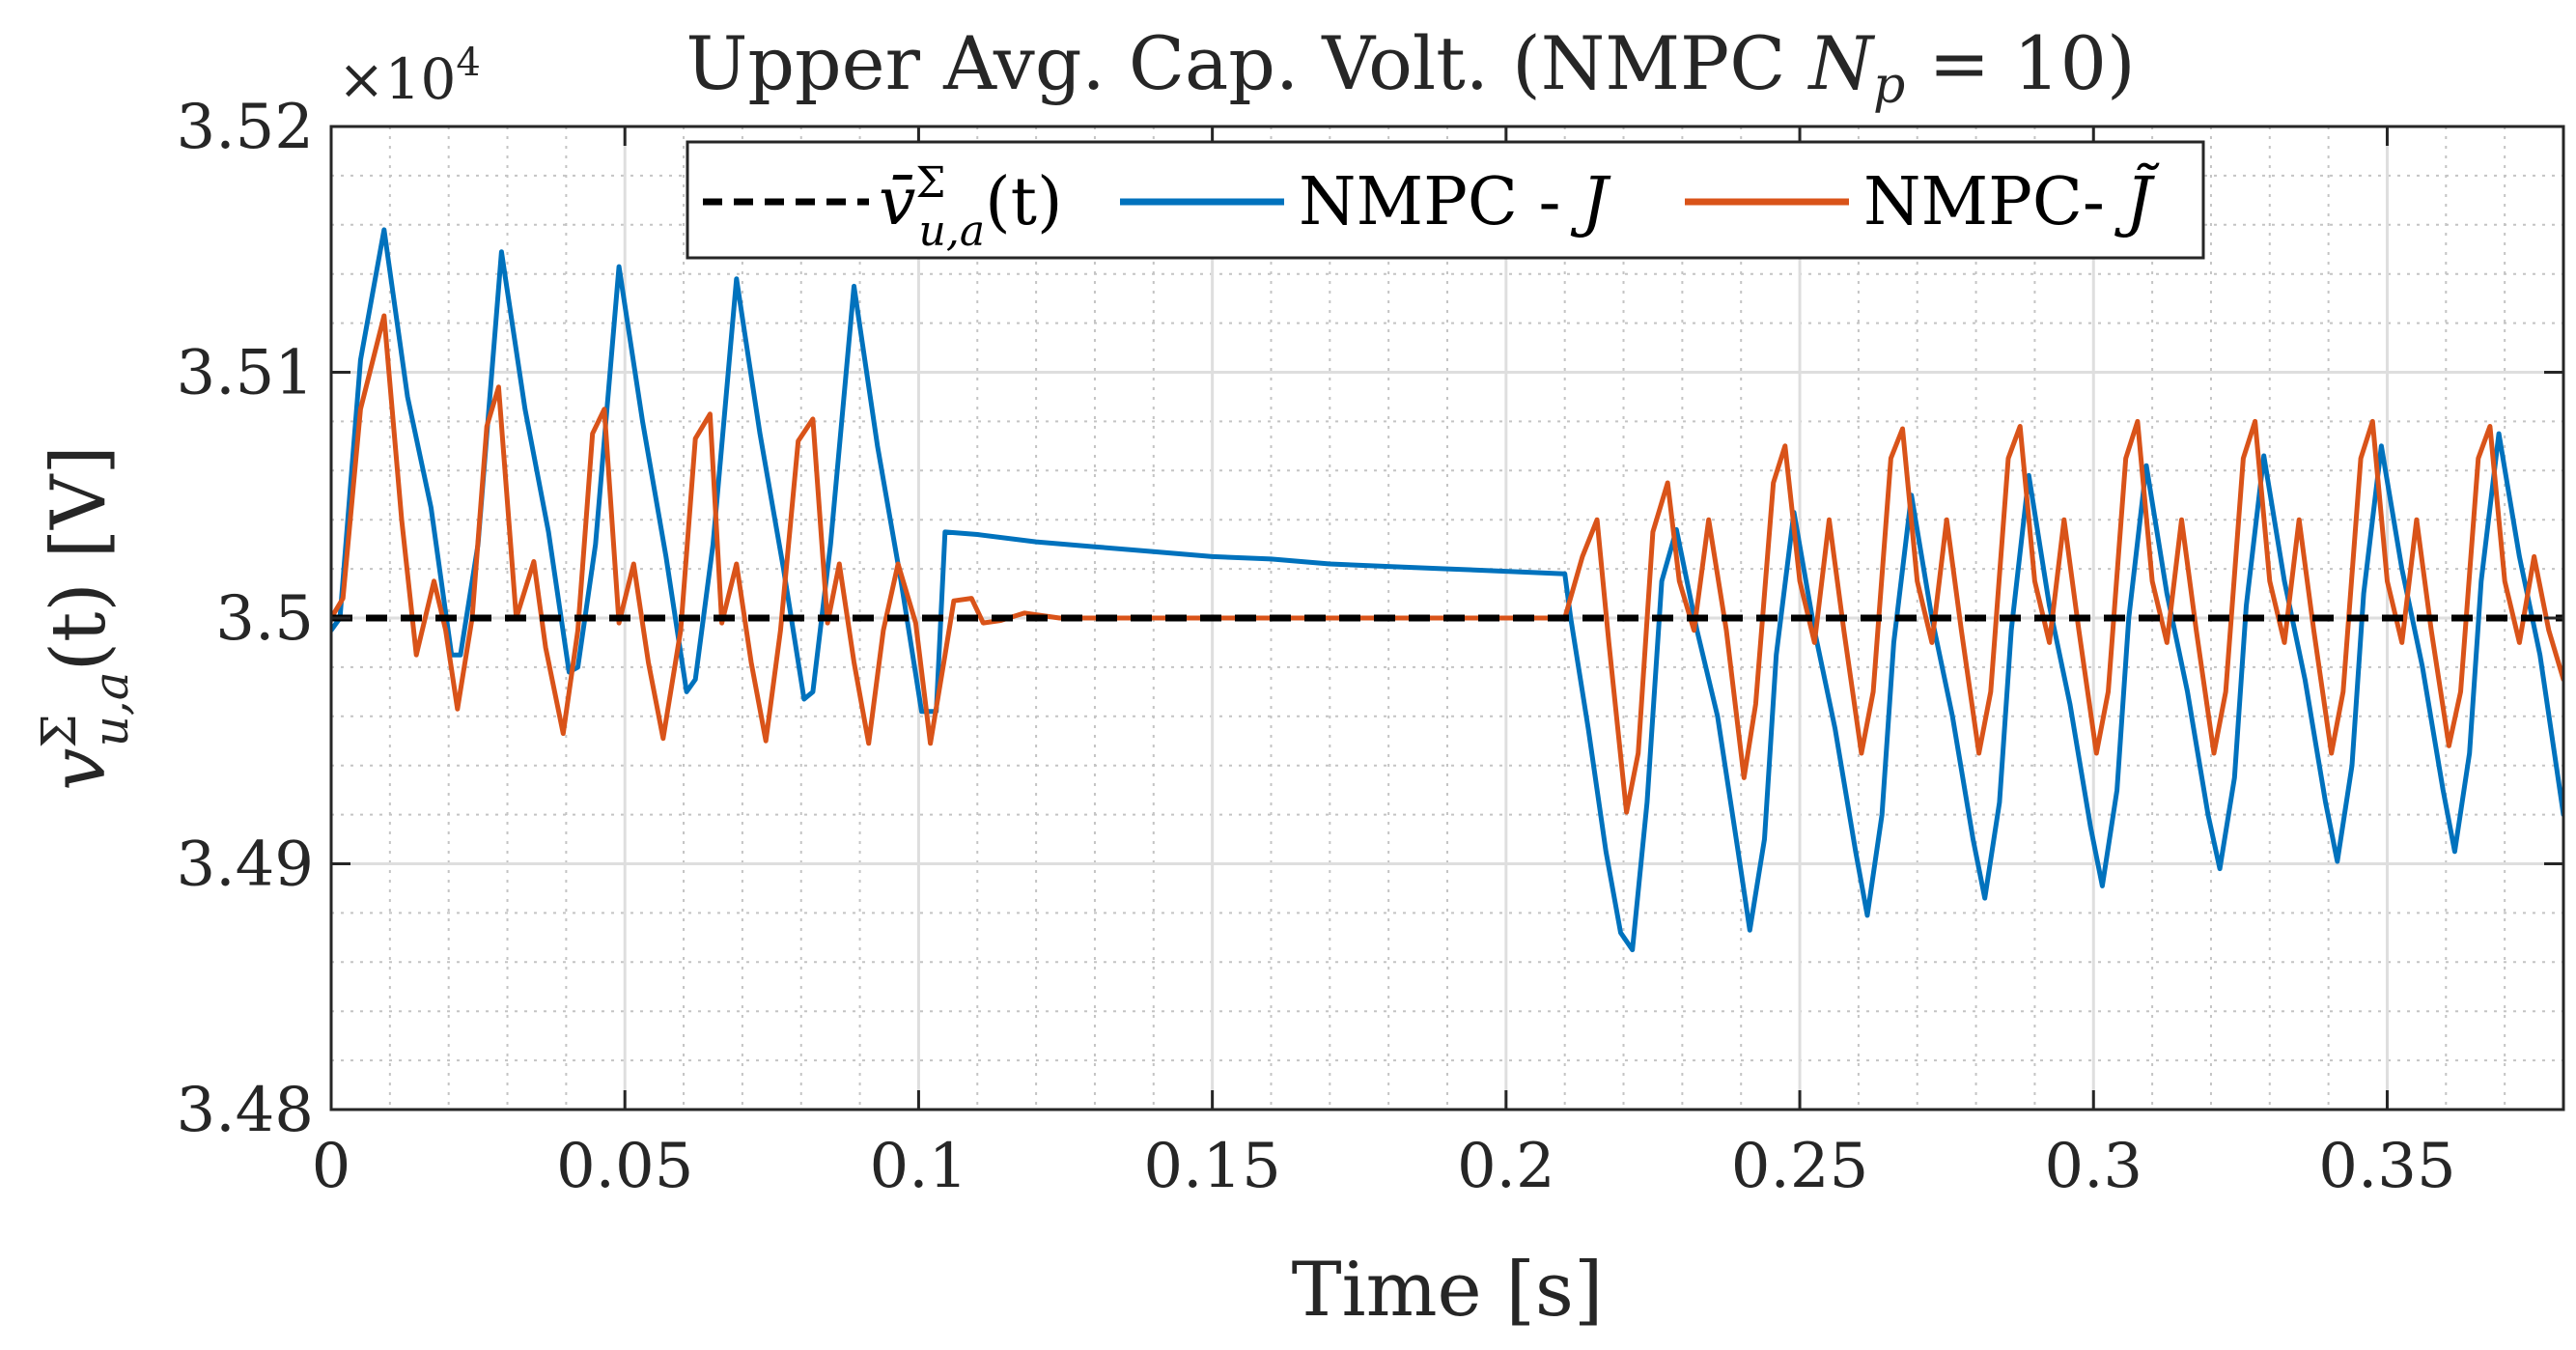 The height and width of the screenshot is (1350, 2576). What do you see at coordinates (953, 231) in the screenshot?
I see `legend-ref-sub: u,a` at bounding box center [953, 231].